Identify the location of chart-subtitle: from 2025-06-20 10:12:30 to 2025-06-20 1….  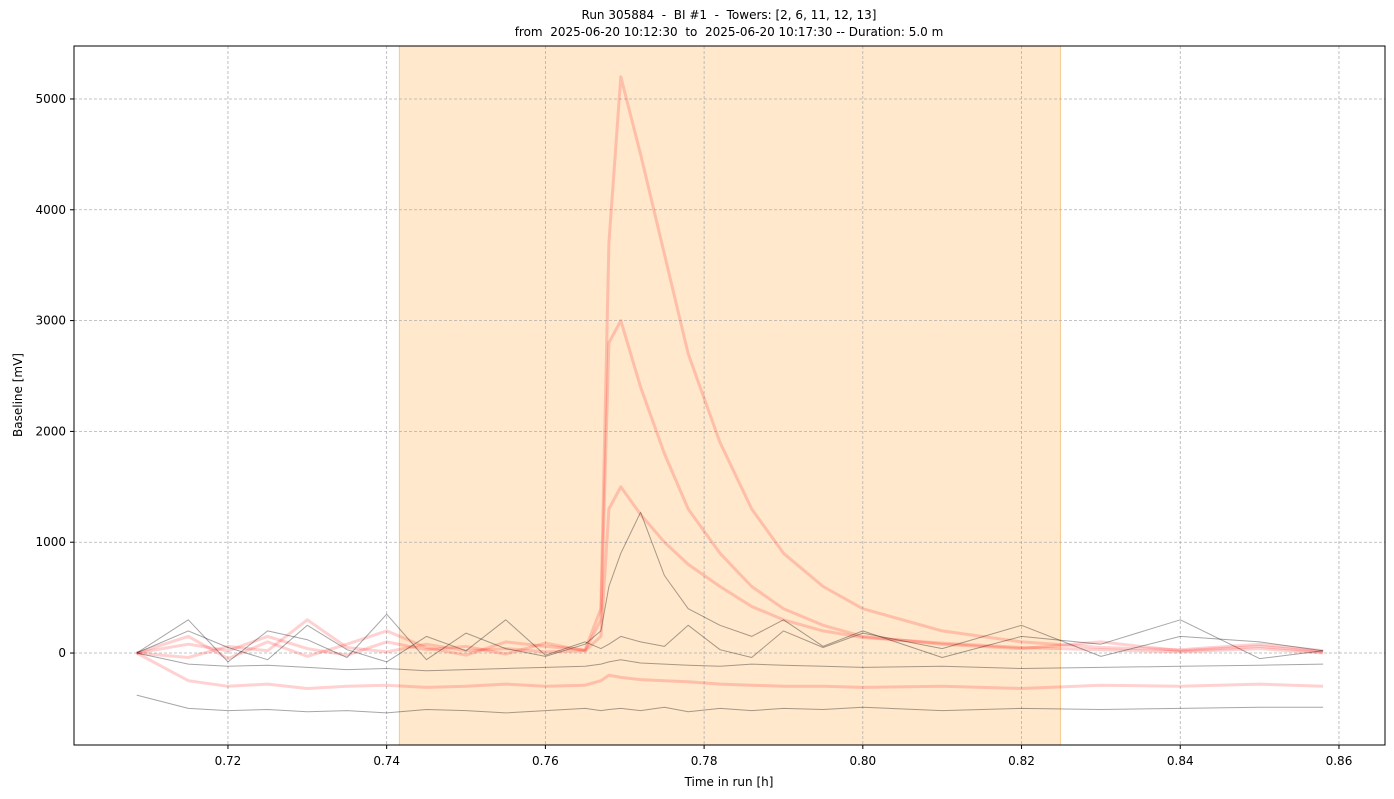
(729, 32).